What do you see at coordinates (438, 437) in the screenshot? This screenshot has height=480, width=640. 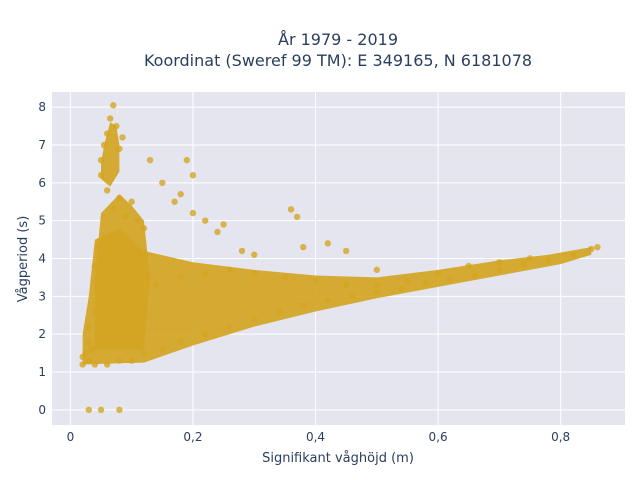 I see `x-tick-label: 0,6` at bounding box center [438, 437].